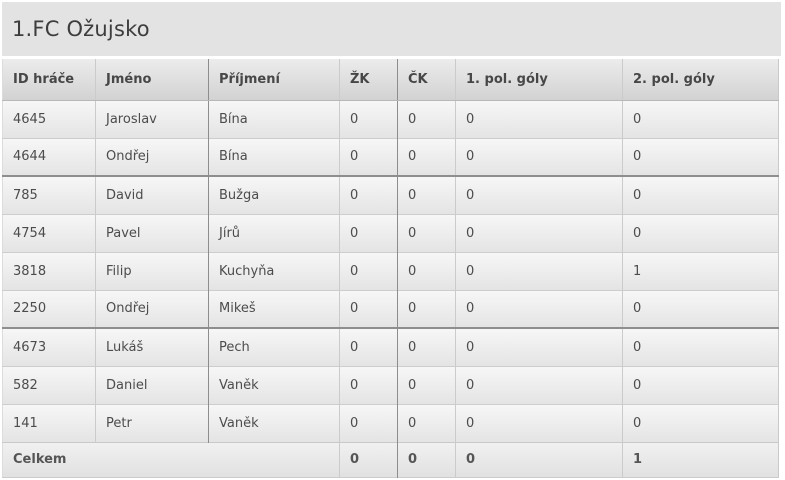 This screenshot has width=785, height=480. What do you see at coordinates (49, 270) in the screenshot?
I see `cell-id: 3818` at bounding box center [49, 270].